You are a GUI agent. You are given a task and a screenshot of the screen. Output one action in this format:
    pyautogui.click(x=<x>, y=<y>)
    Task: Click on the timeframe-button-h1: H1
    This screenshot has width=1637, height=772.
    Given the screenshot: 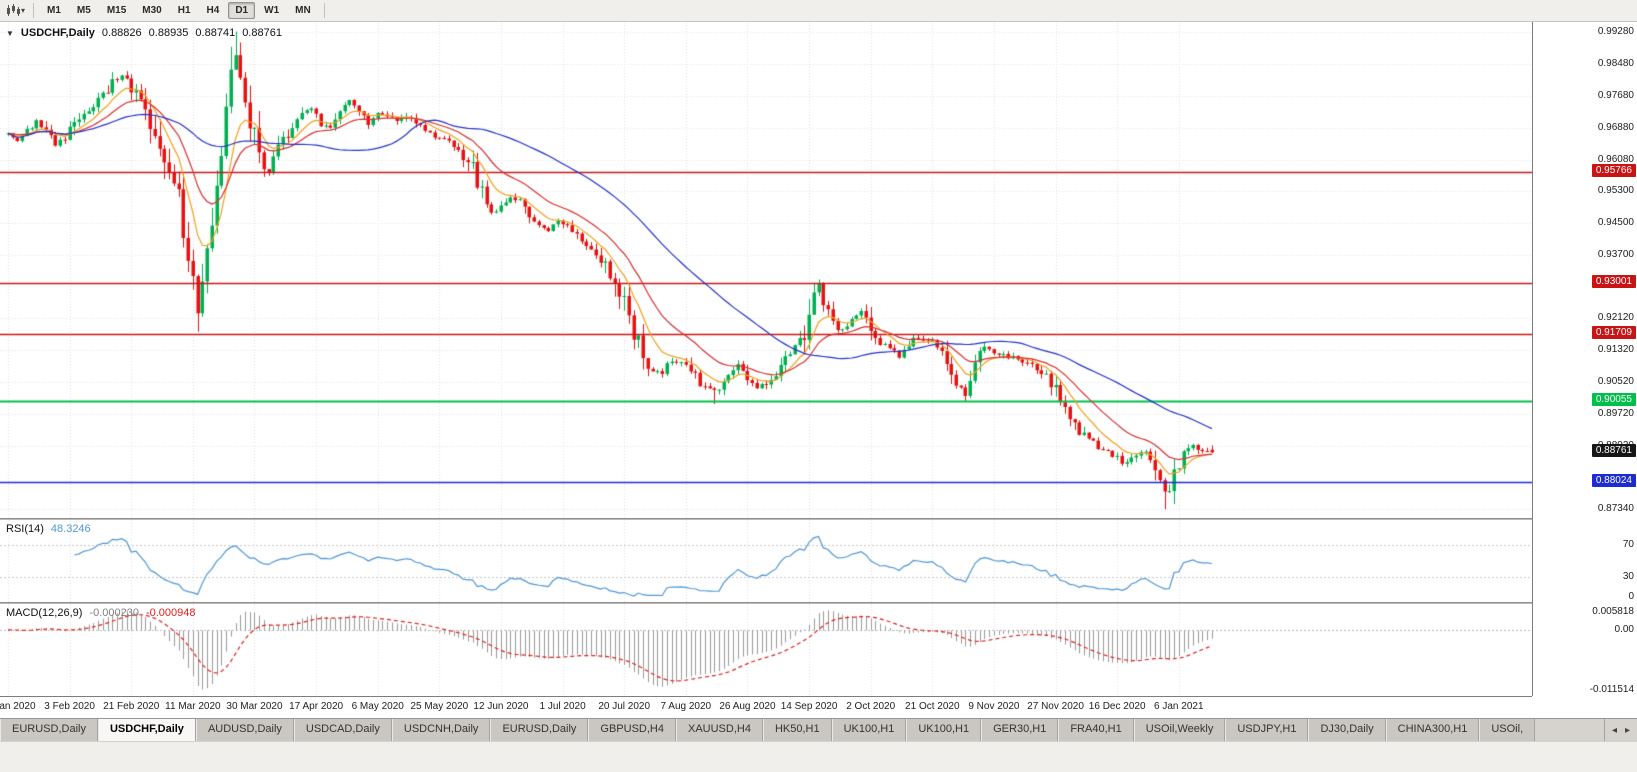 What is the action you would take?
    pyautogui.click(x=184, y=10)
    